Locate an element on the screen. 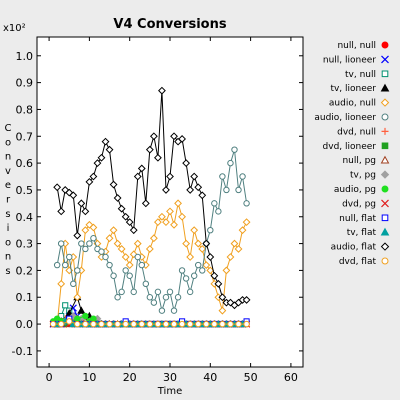  y-tick-label: 0.1 is located at coordinates (25, 297).